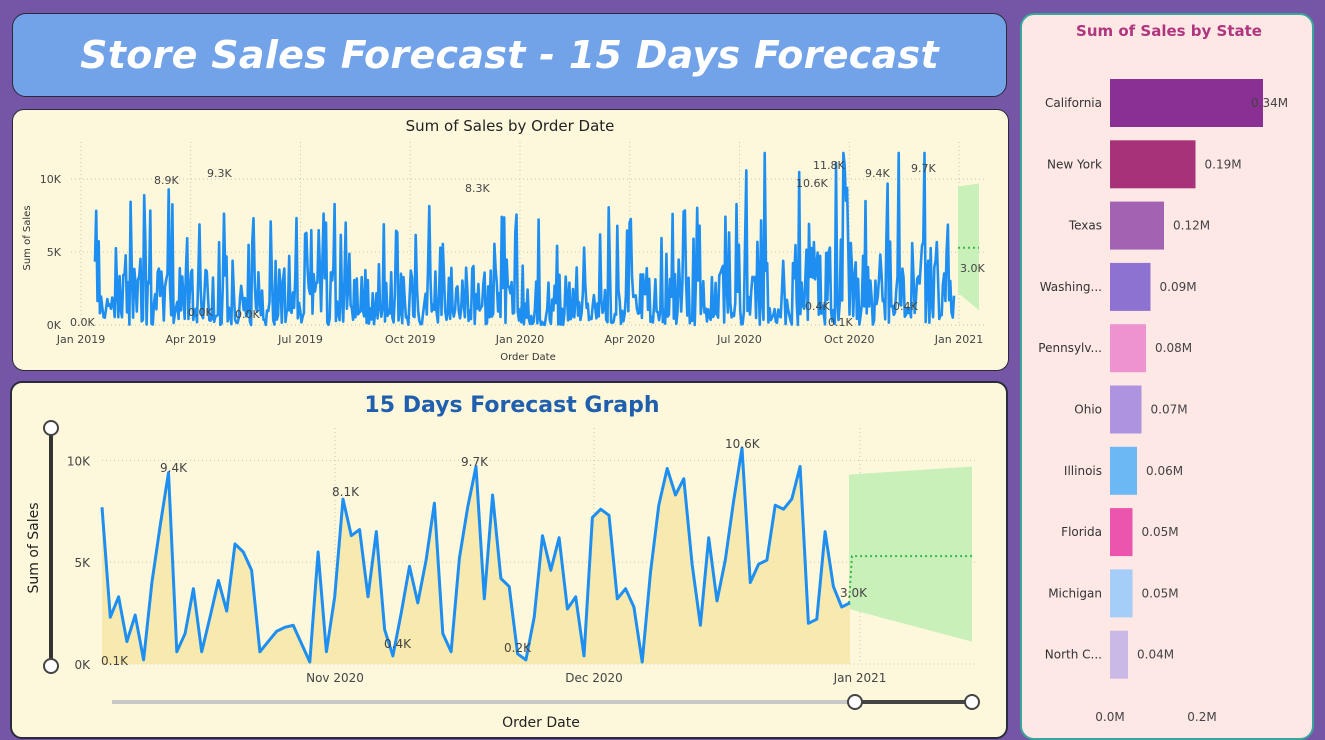 The width and height of the screenshot is (1325, 740). I want to click on x-tick-label: Nov 2020, so click(335, 678).